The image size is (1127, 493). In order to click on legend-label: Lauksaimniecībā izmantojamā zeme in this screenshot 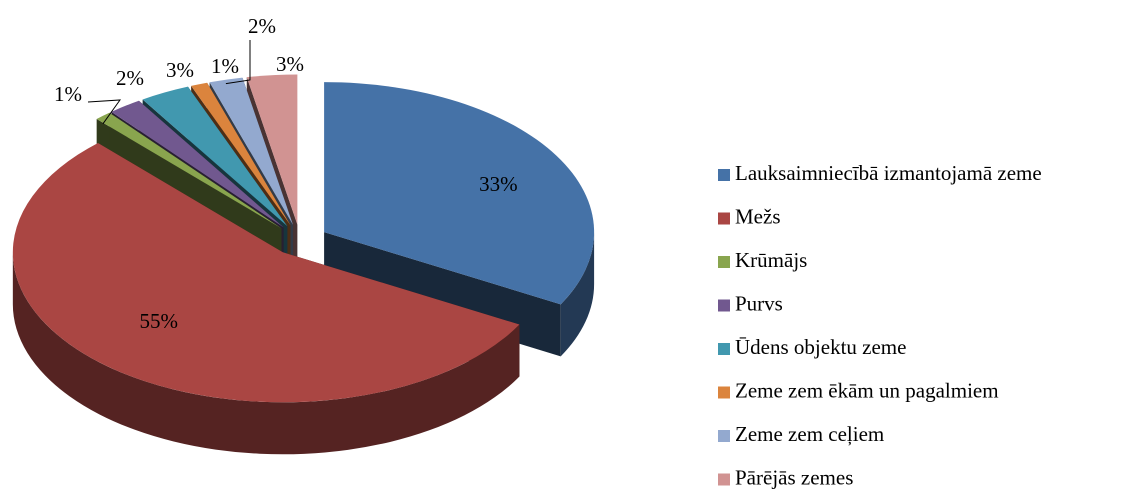, I will do `click(888, 173)`.